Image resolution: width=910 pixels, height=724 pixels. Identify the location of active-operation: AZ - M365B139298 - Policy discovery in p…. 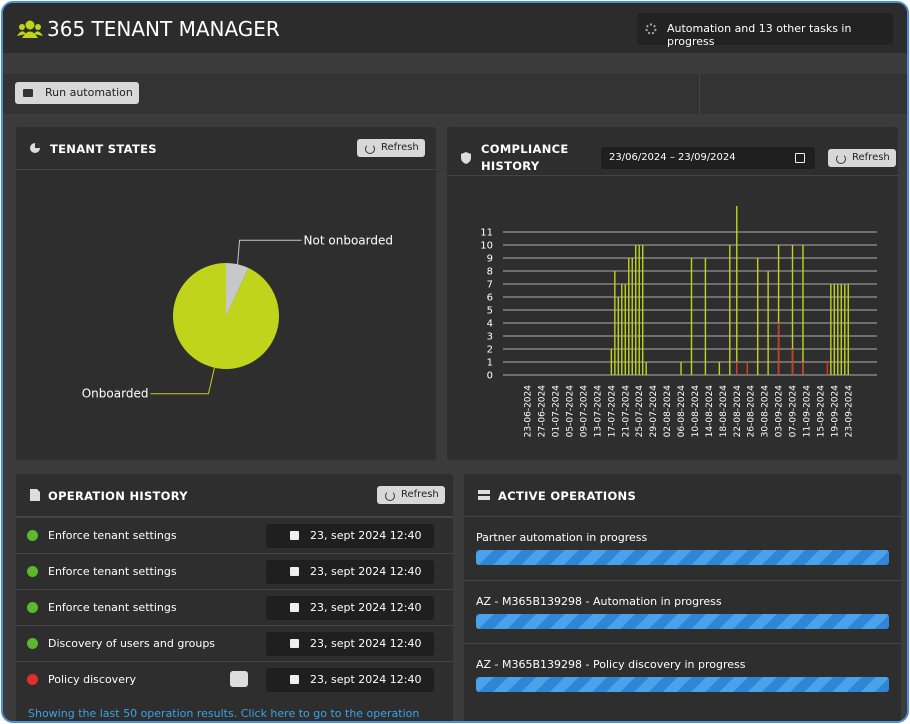
(682, 675).